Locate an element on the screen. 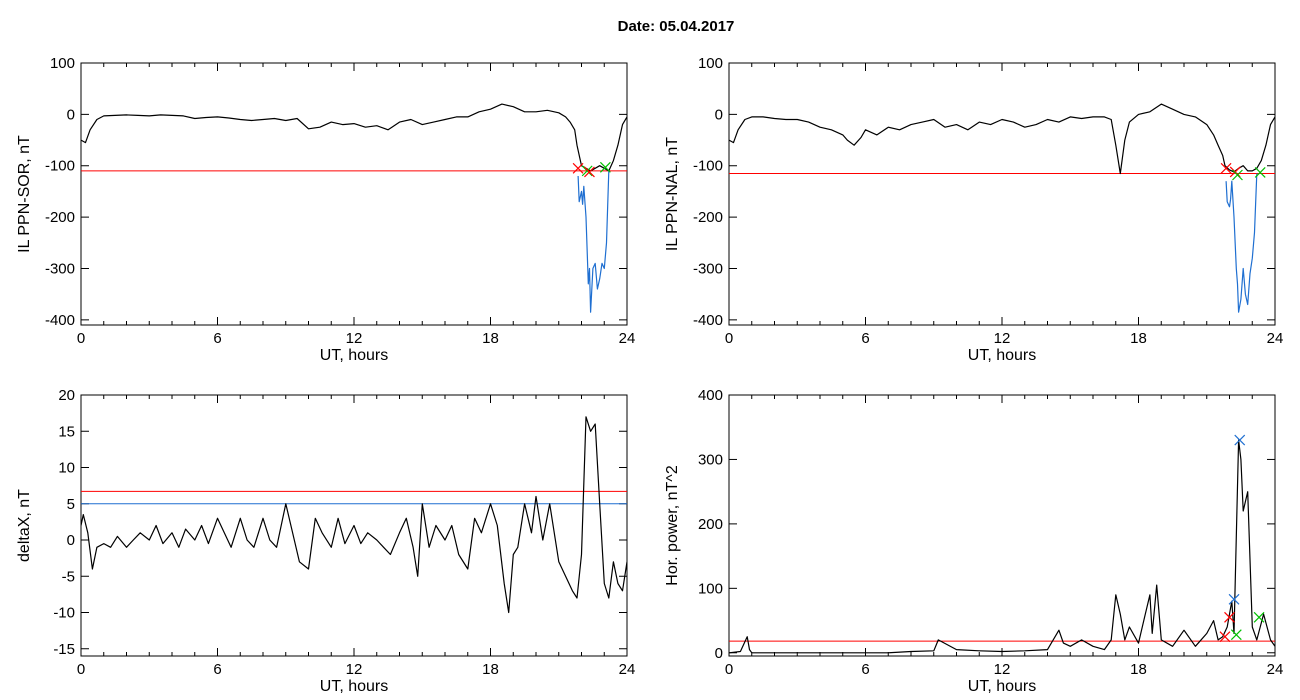 The height and width of the screenshot is (700, 1300). y-axis-title: Hor. power, nT^2 is located at coordinates (672, 525).